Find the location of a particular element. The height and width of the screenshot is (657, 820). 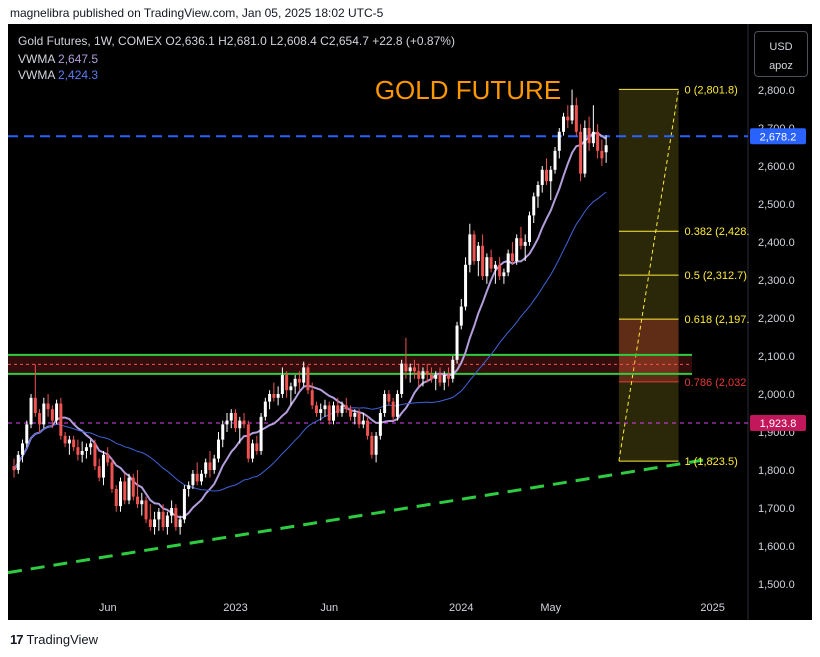

fib-level-label-1: 1 (1,823.5) is located at coordinates (711, 462).